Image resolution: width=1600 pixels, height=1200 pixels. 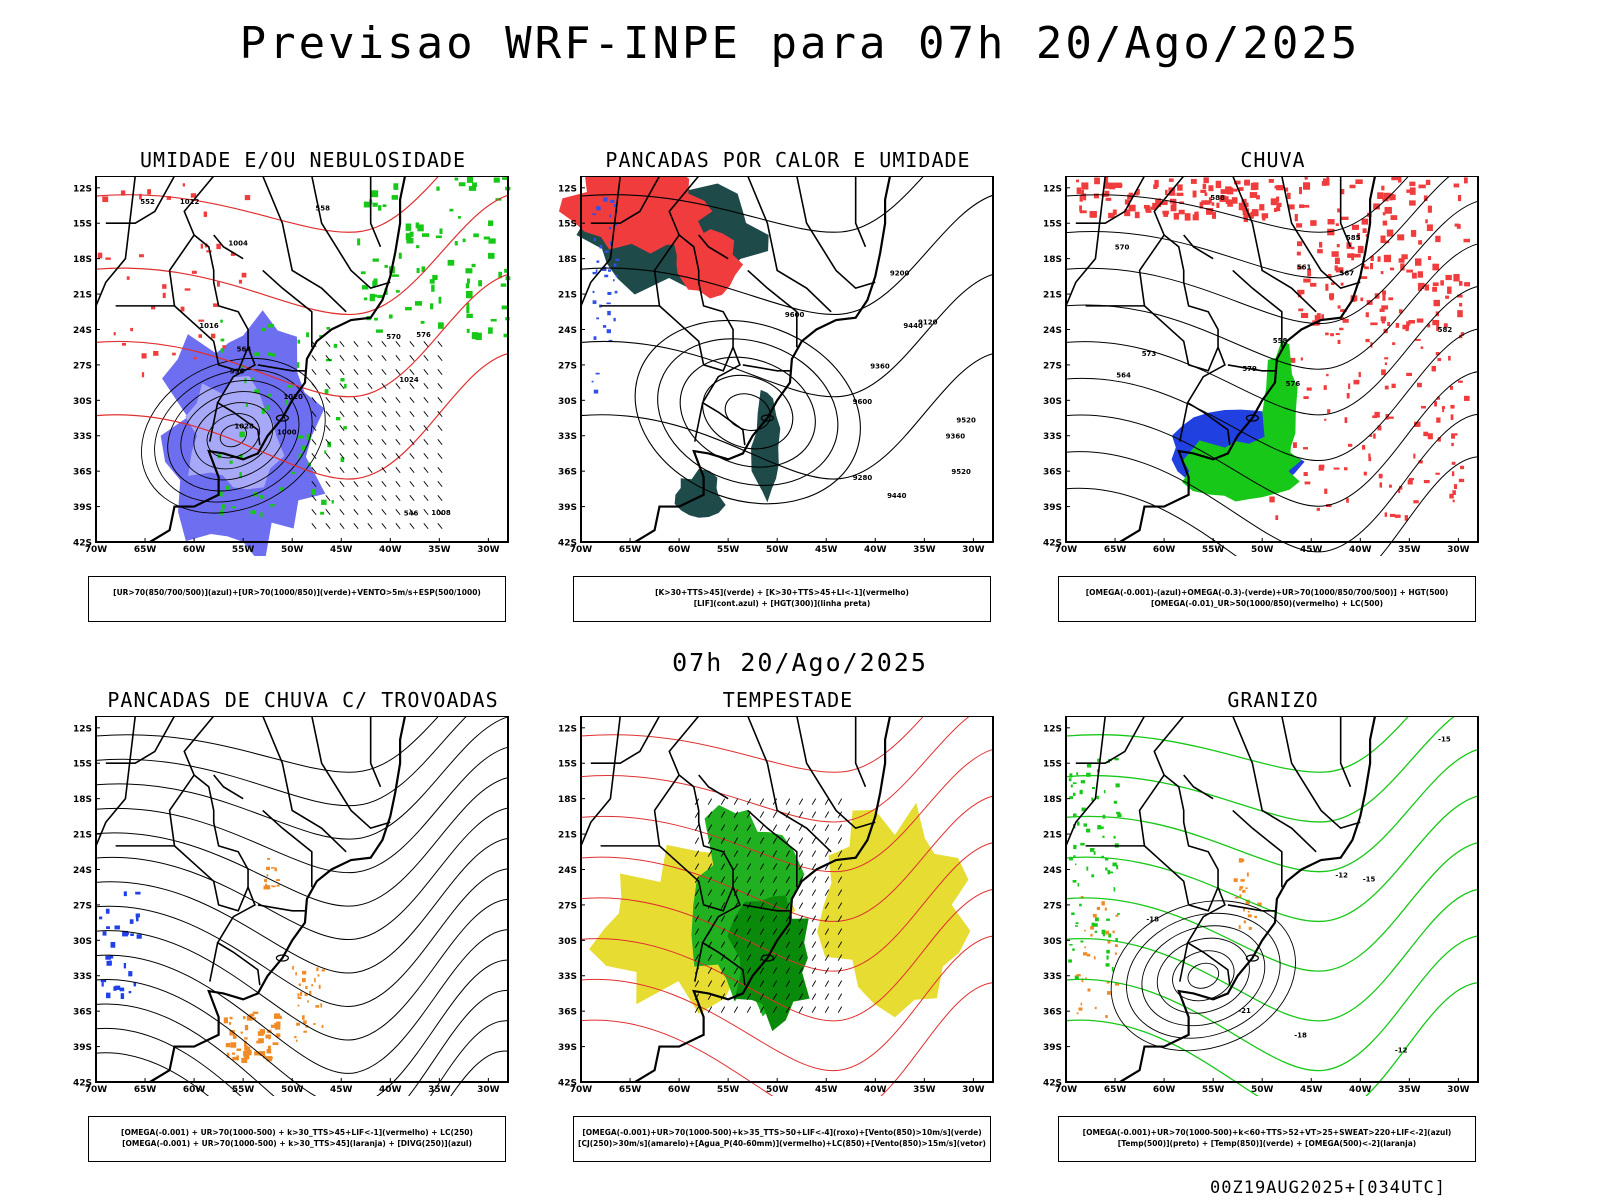 What do you see at coordinates (488, 550) in the screenshot?
I see `lon-tick-label: 30W` at bounding box center [488, 550].